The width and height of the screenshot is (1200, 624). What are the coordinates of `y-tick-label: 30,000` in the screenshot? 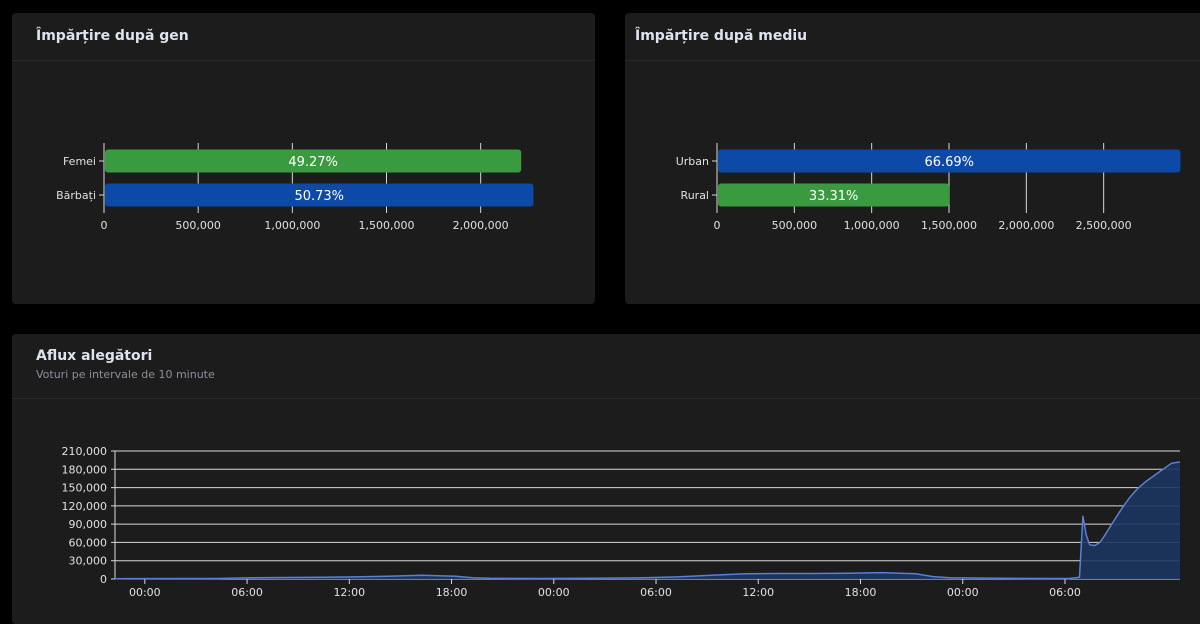 It's located at (88, 561).